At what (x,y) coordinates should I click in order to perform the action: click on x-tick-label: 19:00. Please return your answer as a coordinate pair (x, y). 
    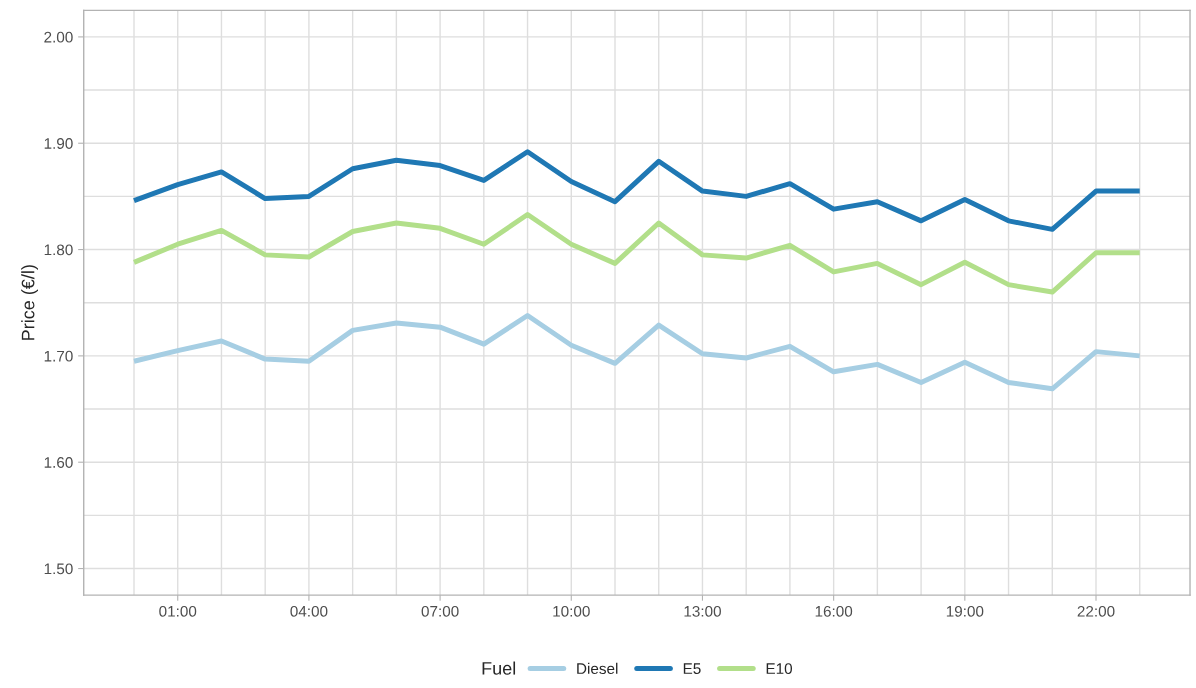
    Looking at the image, I should click on (965, 611).